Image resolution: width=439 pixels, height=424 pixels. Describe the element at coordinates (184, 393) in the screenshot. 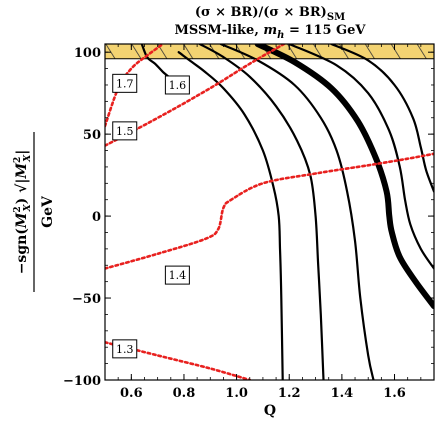

I see `x-tick-label-2: 0.8` at that location.